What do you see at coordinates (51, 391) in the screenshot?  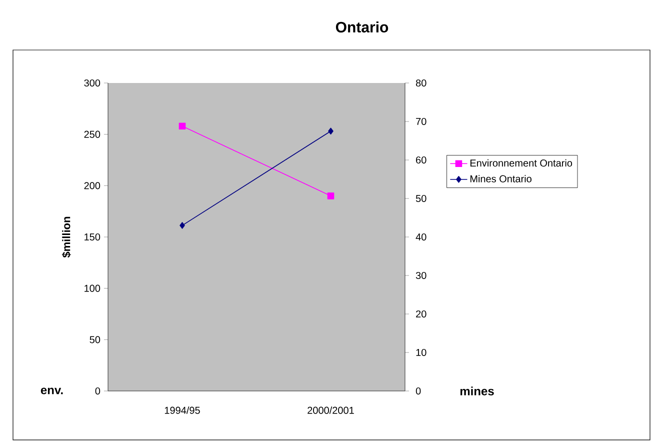 I see `text: env.` at bounding box center [51, 391].